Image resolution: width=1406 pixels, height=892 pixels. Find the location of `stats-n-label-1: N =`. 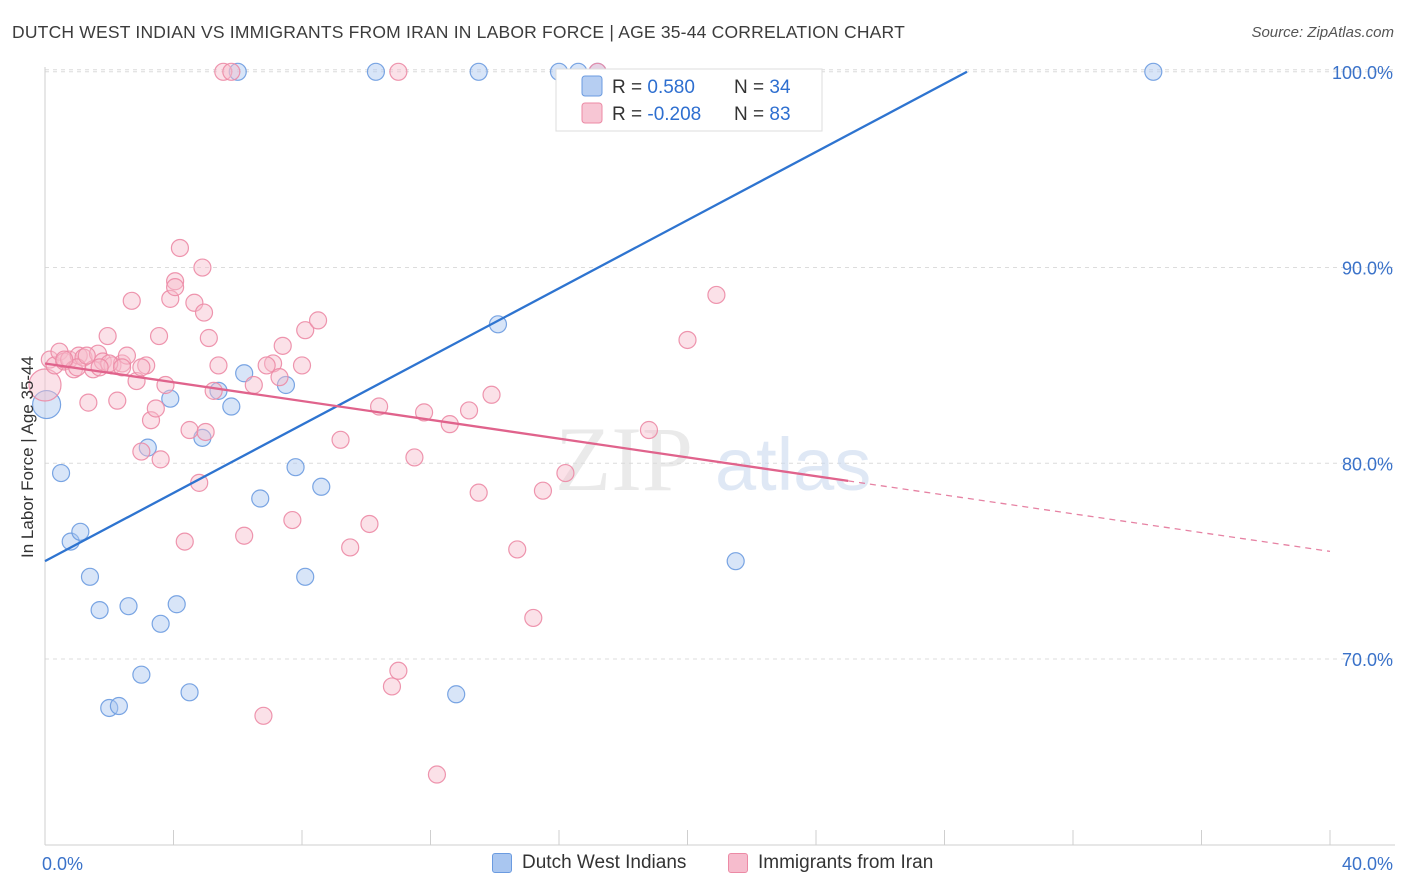

stats-n-label-1: N = is located at coordinates (751, 87).